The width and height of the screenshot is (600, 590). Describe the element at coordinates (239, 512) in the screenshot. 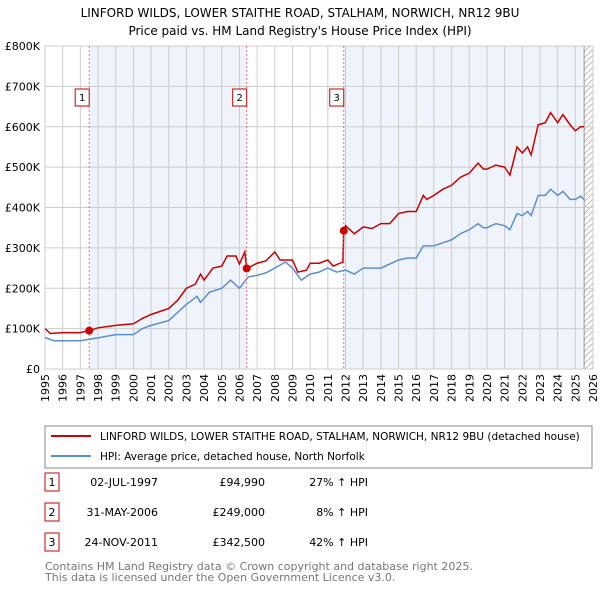

I see `sale-price: £249,000` at that location.